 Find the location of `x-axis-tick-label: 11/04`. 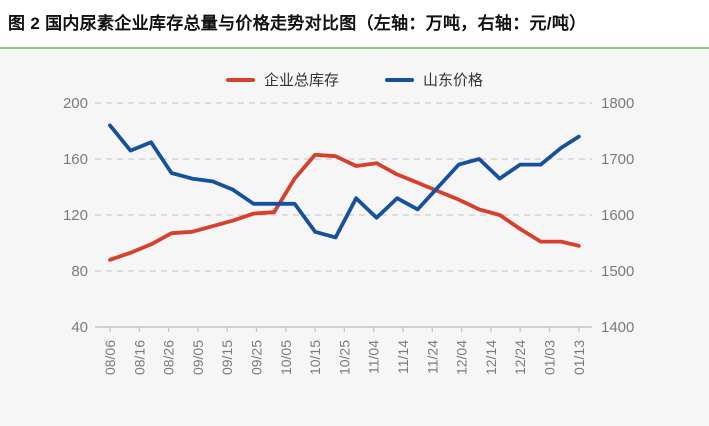

x-axis-tick-label: 11/04 is located at coordinates (374, 357).